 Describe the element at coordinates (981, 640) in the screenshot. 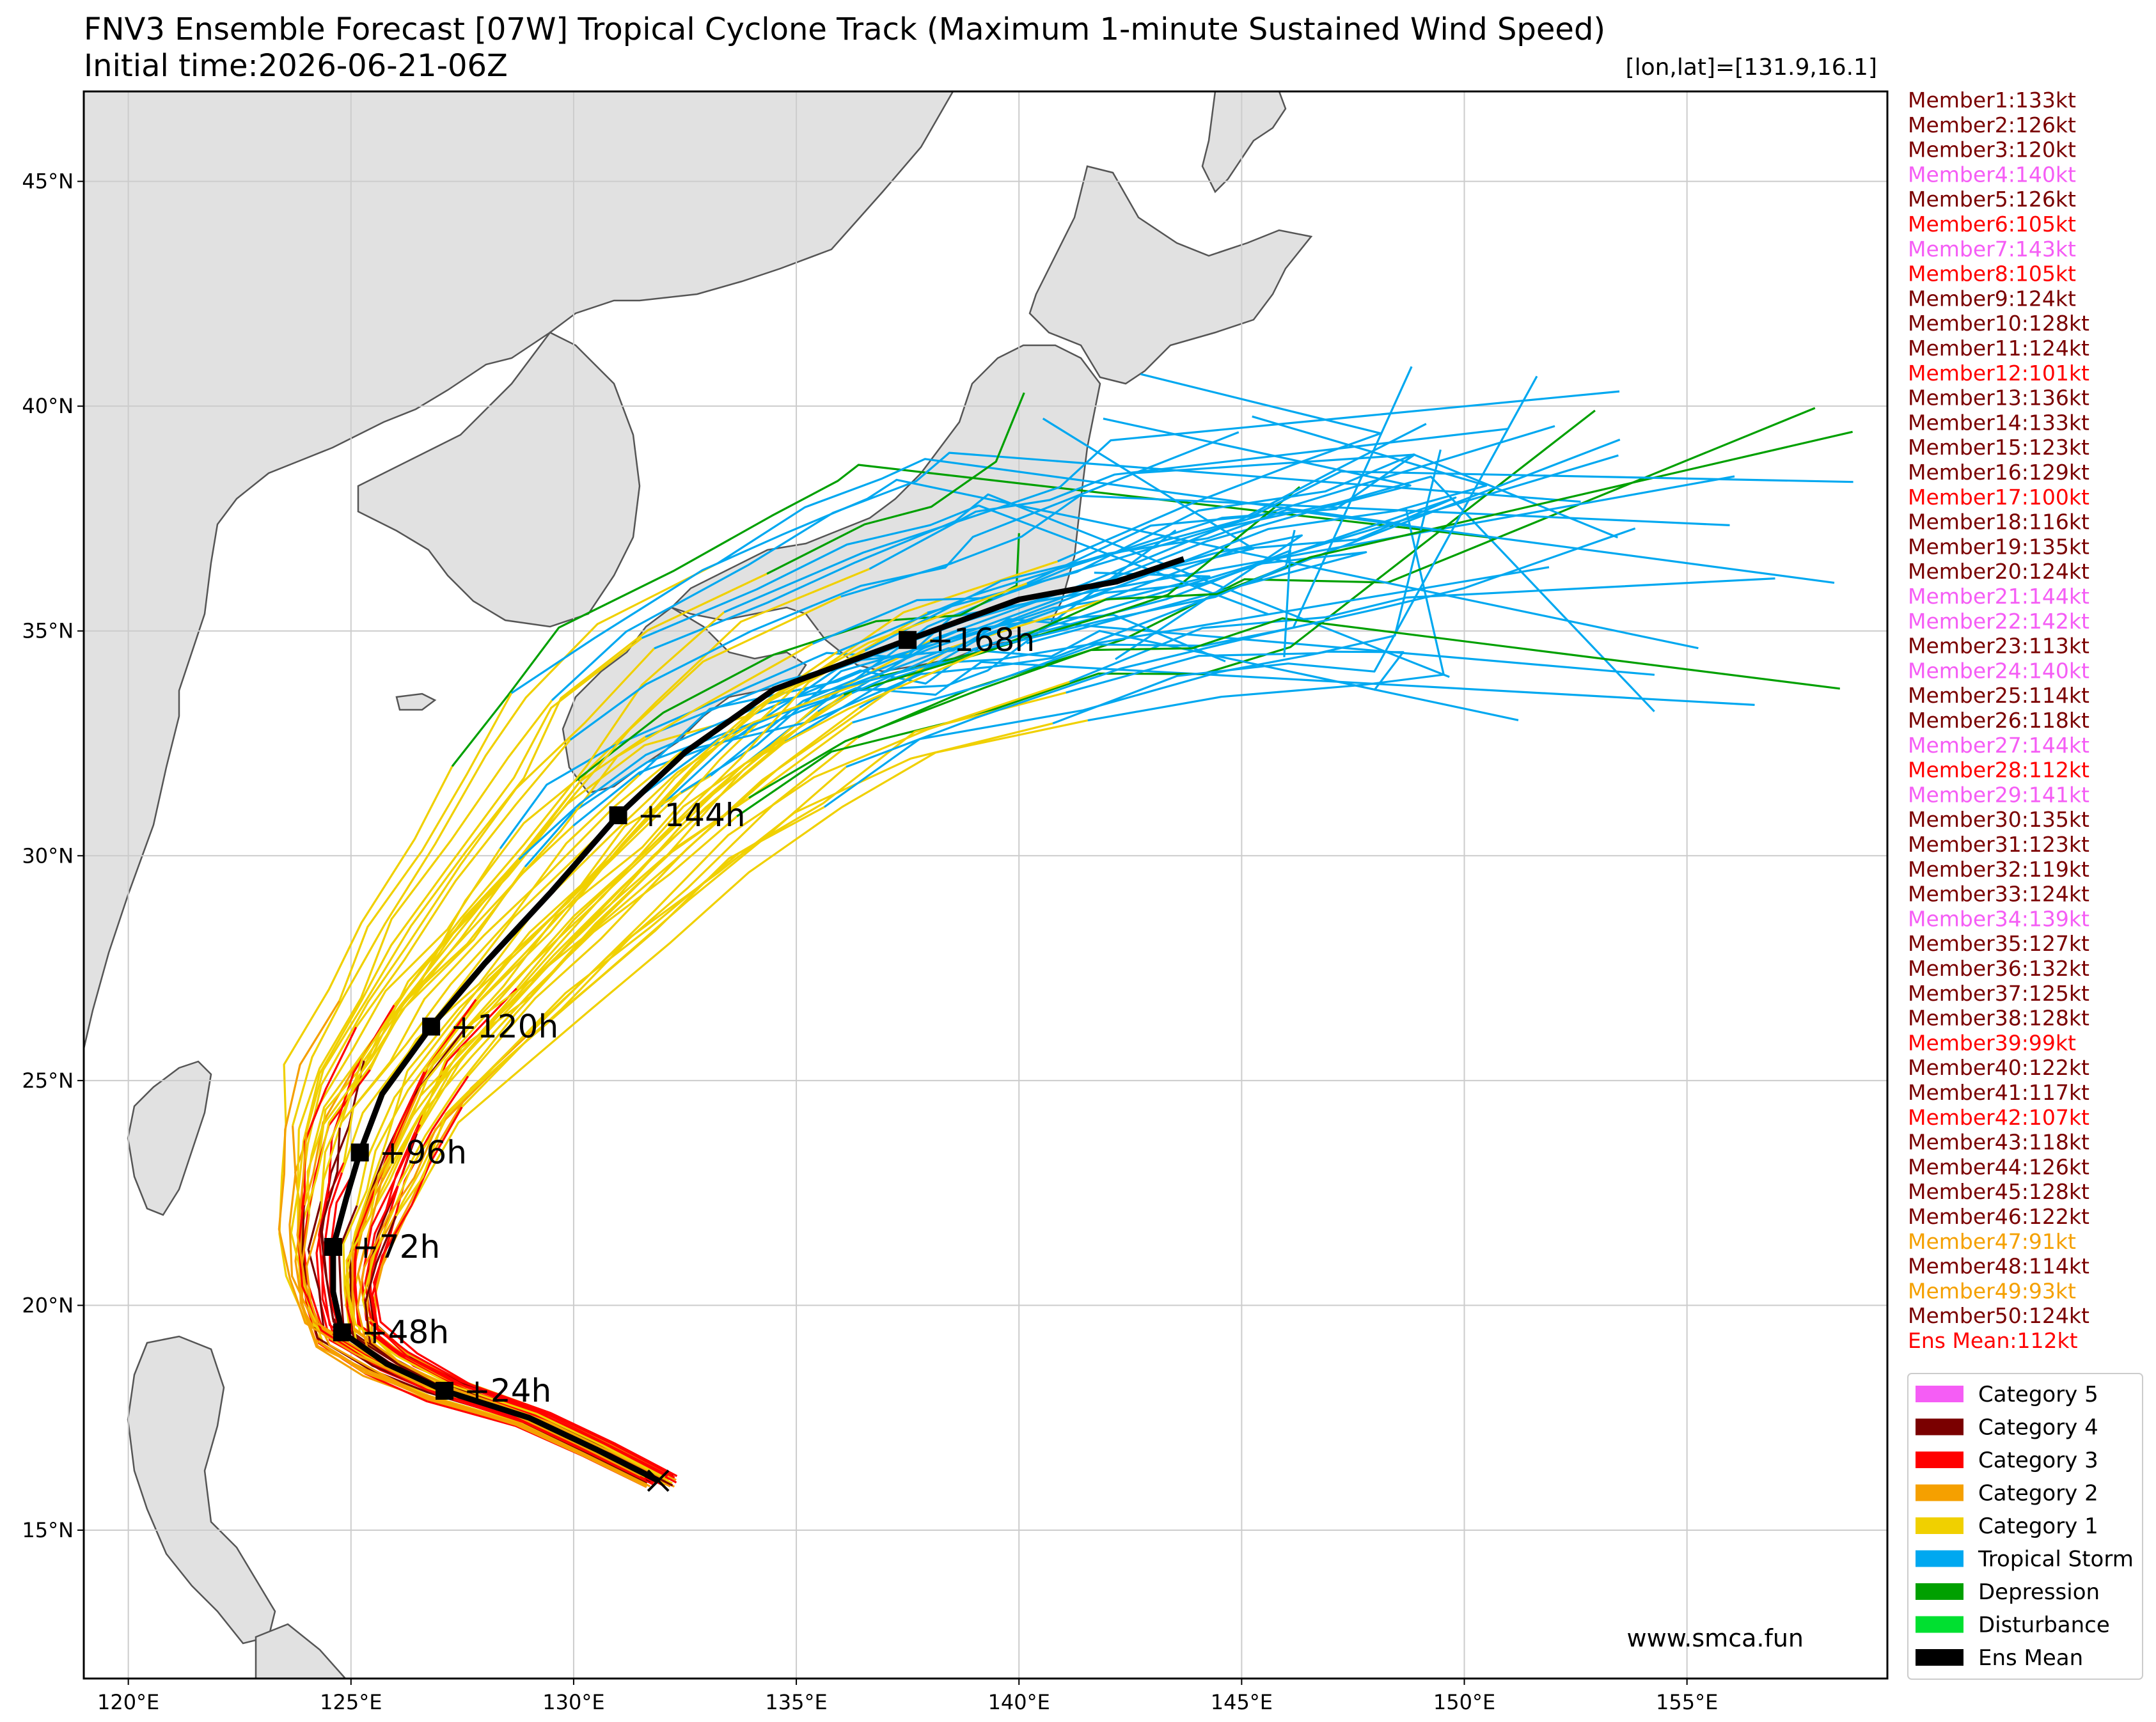

I see `time-marker-label: +168h` at that location.